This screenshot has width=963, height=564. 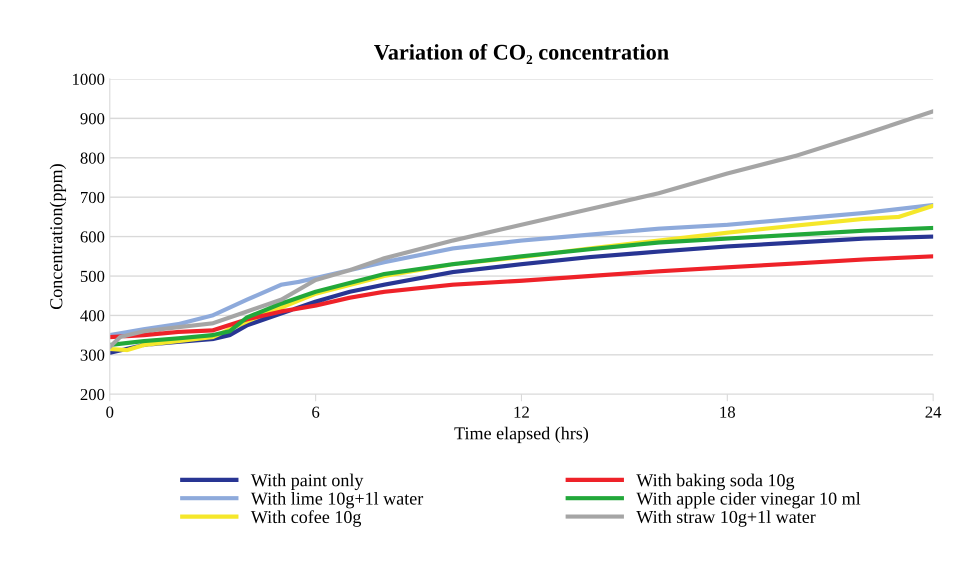 What do you see at coordinates (92, 394) in the screenshot?
I see `y-tick-label: 200` at bounding box center [92, 394].